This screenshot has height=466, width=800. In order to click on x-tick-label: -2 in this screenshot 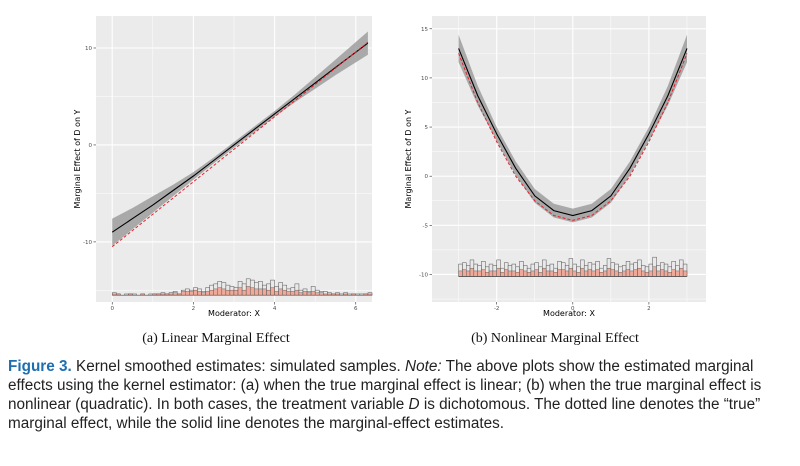, I will do `click(496, 309)`.